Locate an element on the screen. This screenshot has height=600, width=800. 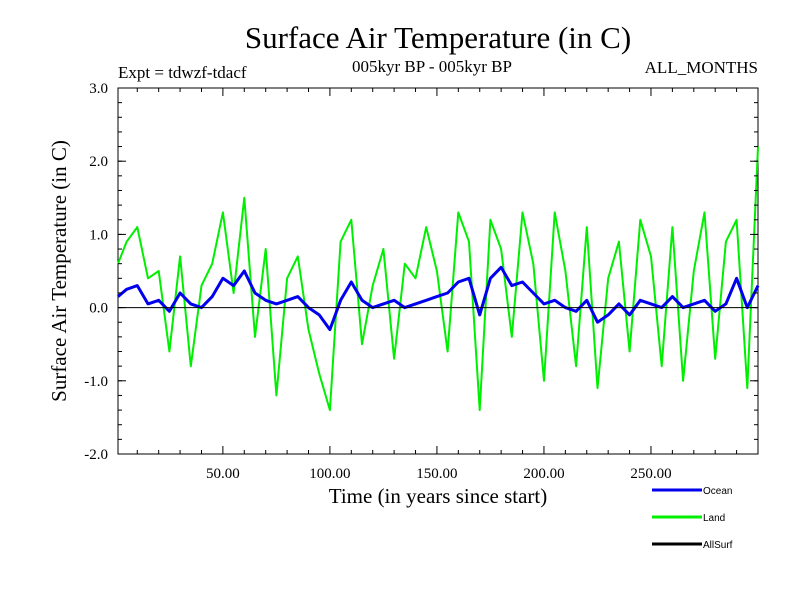
x-tick-label: 200.00 is located at coordinates (543, 474).